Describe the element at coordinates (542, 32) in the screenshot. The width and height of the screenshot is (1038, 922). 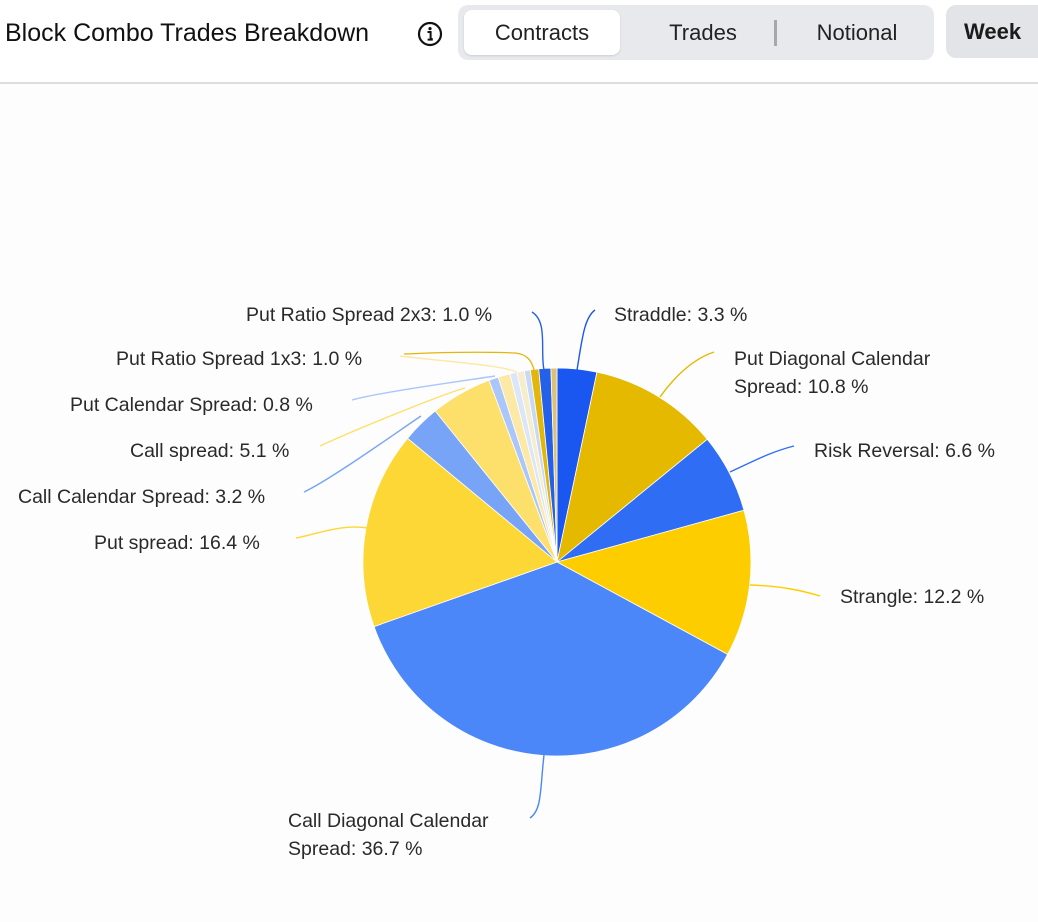
I see `tab-contracts: Contracts` at that location.